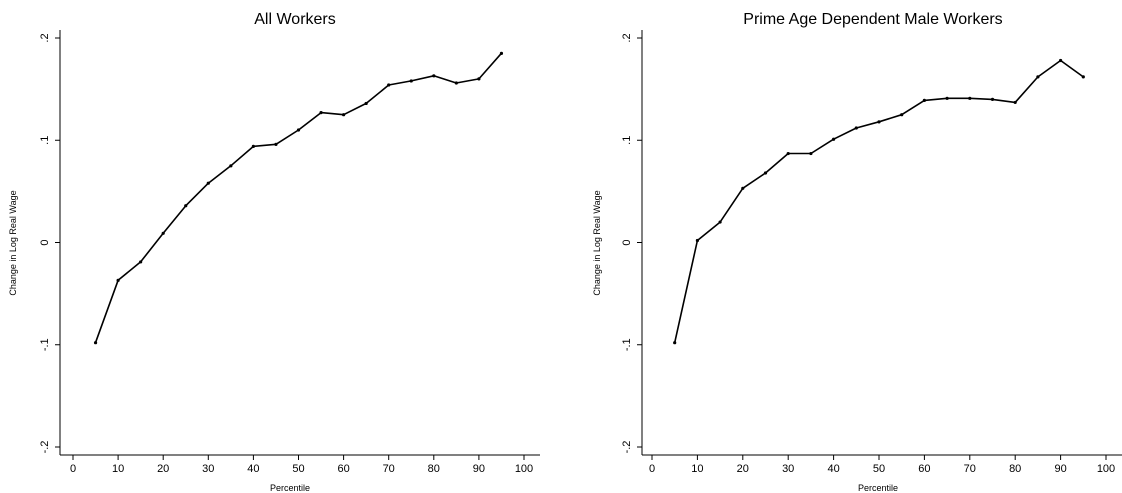 This screenshot has width=1122, height=493. What do you see at coordinates (295, 19) in the screenshot?
I see `chart-title: All Workers` at bounding box center [295, 19].